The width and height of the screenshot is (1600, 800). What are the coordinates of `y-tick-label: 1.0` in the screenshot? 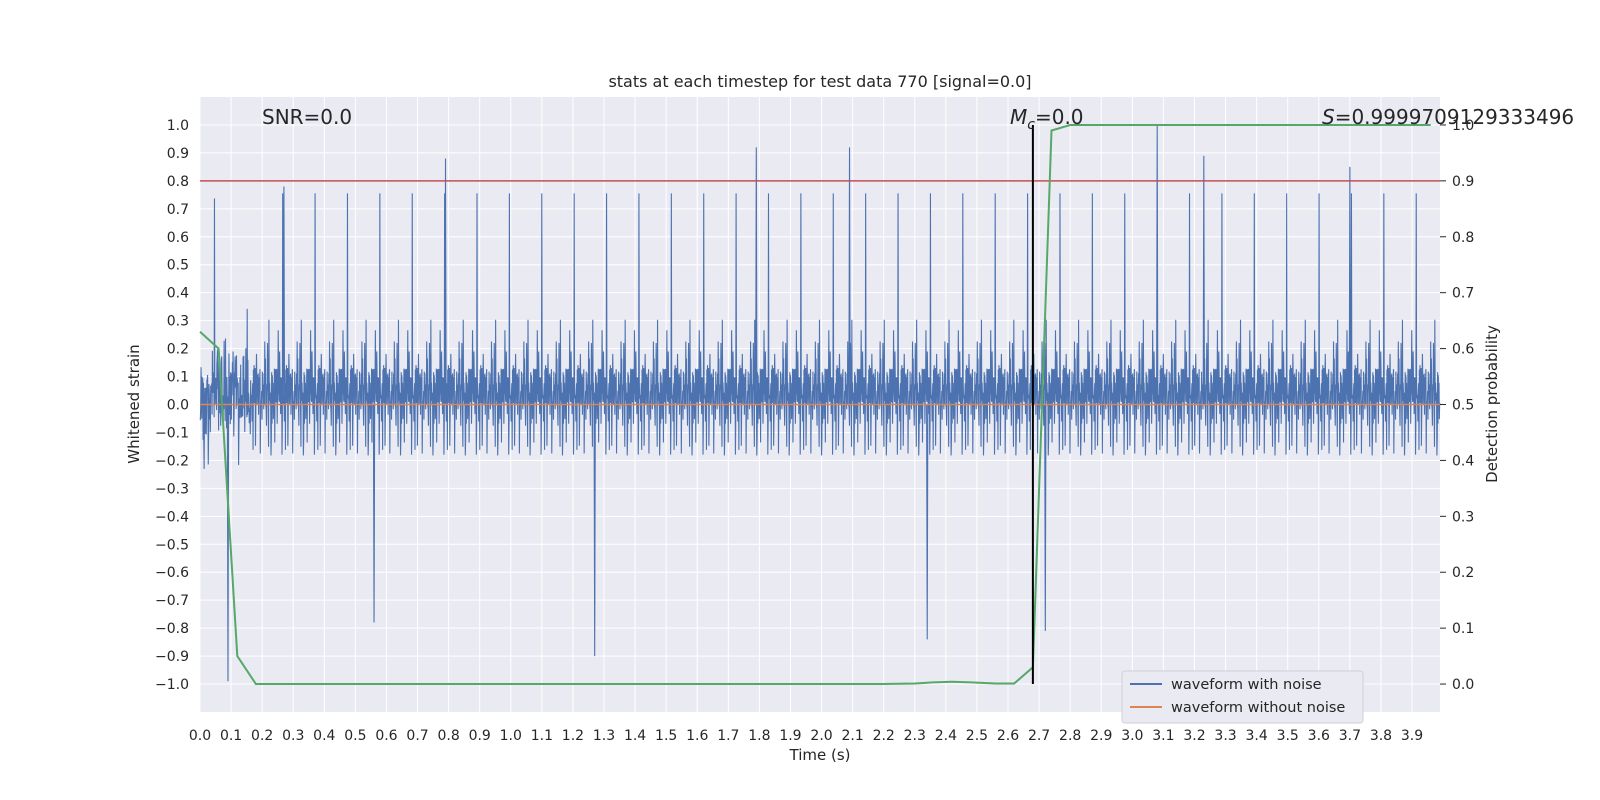 It's located at (178, 126).